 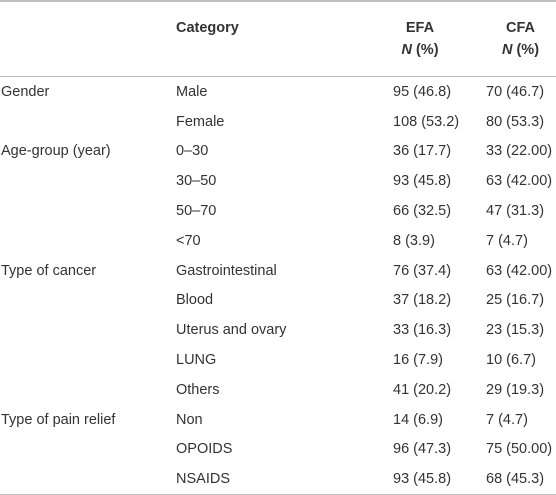 I want to click on row-efa: 14 (6.9), so click(x=418, y=419).